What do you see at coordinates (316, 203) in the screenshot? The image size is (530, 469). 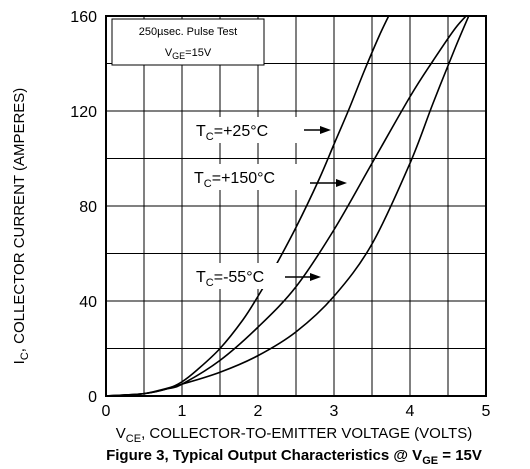 I see `label-arrows` at bounding box center [316, 203].